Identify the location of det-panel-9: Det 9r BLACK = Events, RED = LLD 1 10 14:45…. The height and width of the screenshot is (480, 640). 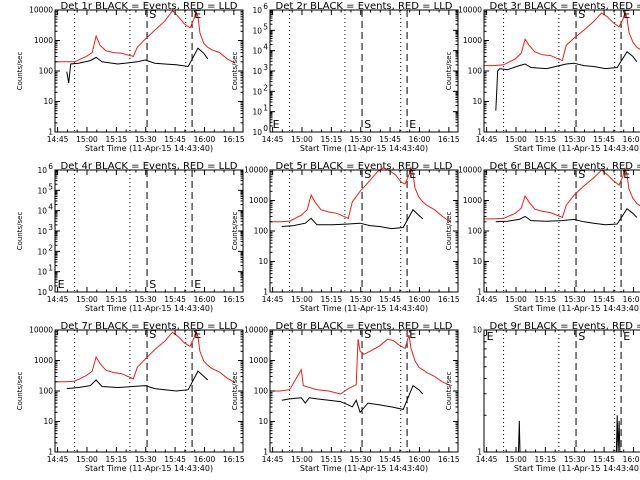
(542, 397).